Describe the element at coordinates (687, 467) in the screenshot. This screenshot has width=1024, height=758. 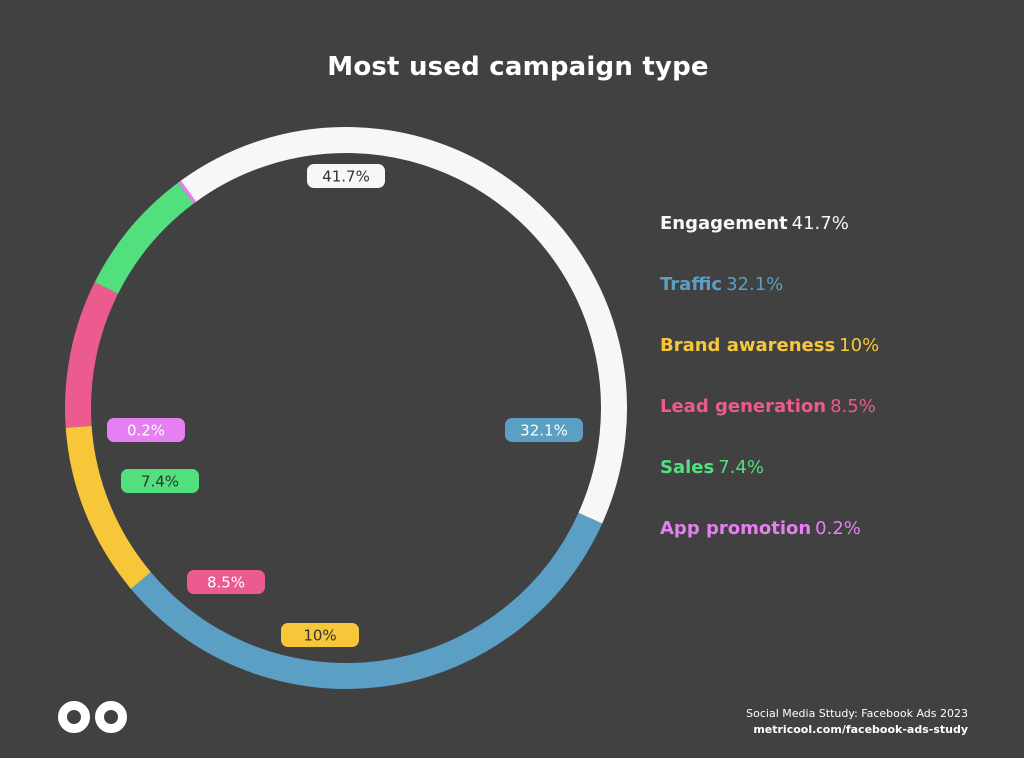
I see `legend-label: Sales` at that location.